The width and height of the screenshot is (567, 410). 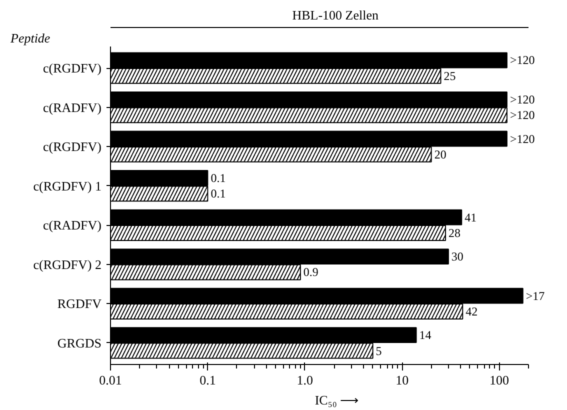 I want to click on x-tick-label: 0.1, so click(x=208, y=380).